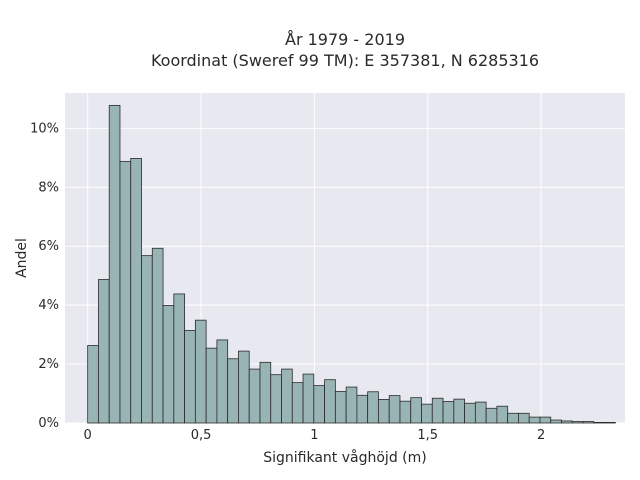 The image size is (640, 480). Describe the element at coordinates (541, 435) in the screenshot. I see `x-tick-label: 2` at that location.